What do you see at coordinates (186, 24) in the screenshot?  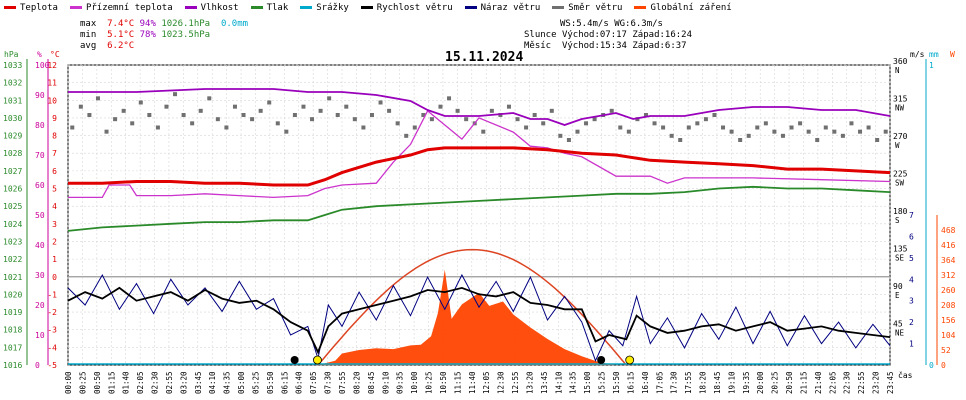 I see `max-pressure: 1026.1hPa` at bounding box center [186, 24].